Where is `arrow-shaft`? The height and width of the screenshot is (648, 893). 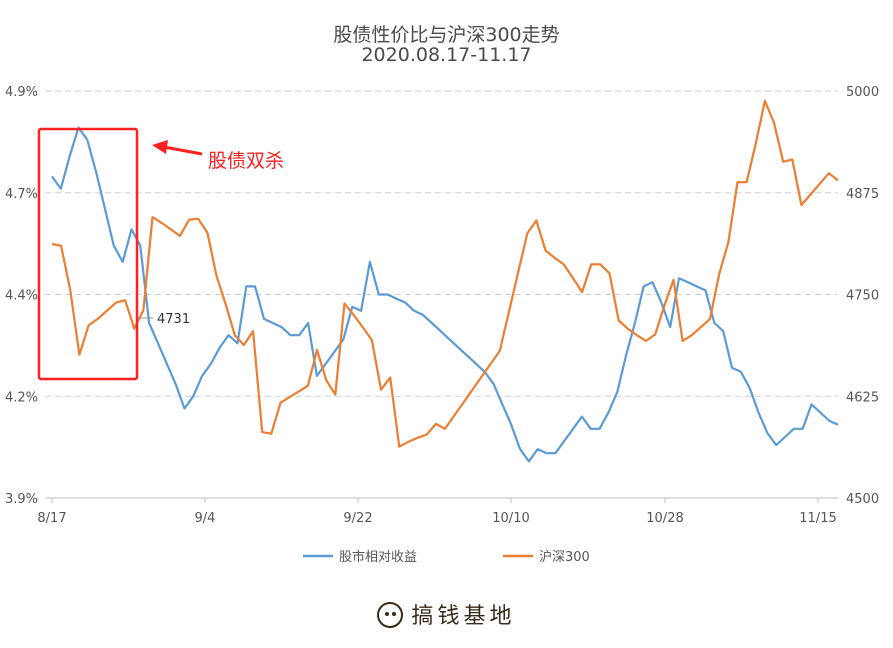 arrow-shaft is located at coordinates (183, 150).